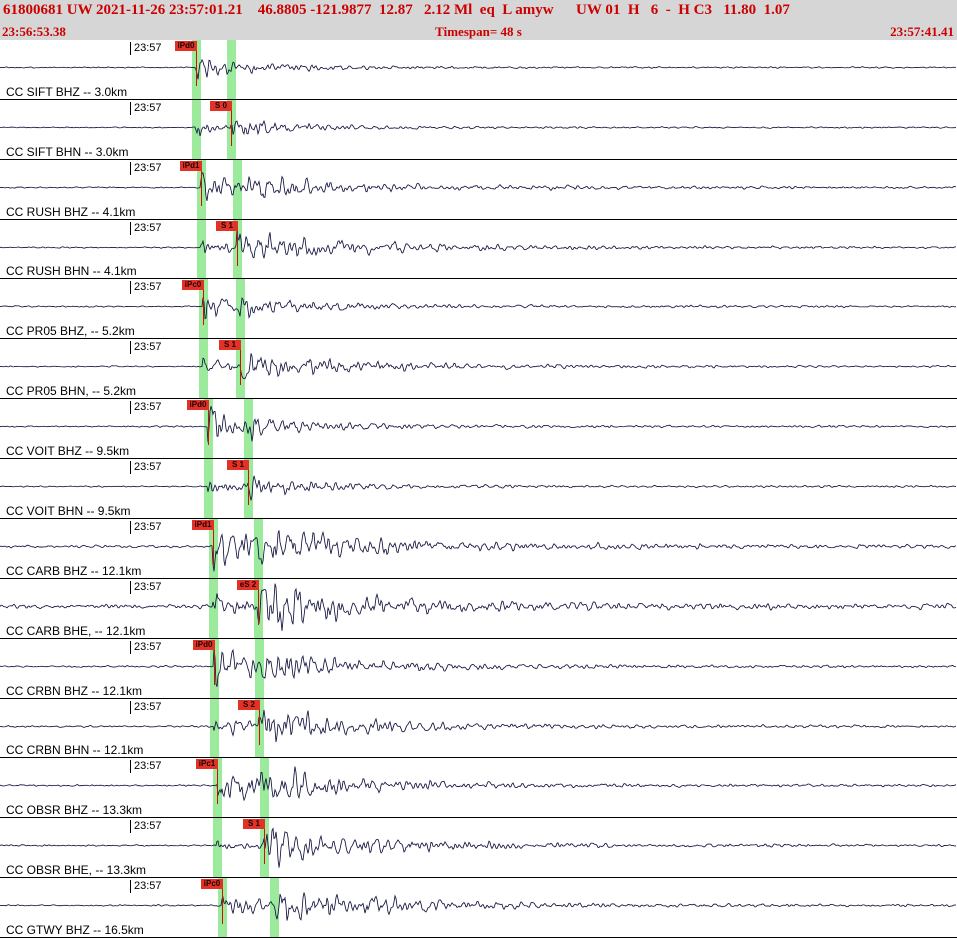  I want to click on window-start-time: 23:56:53.38, so click(34, 31).